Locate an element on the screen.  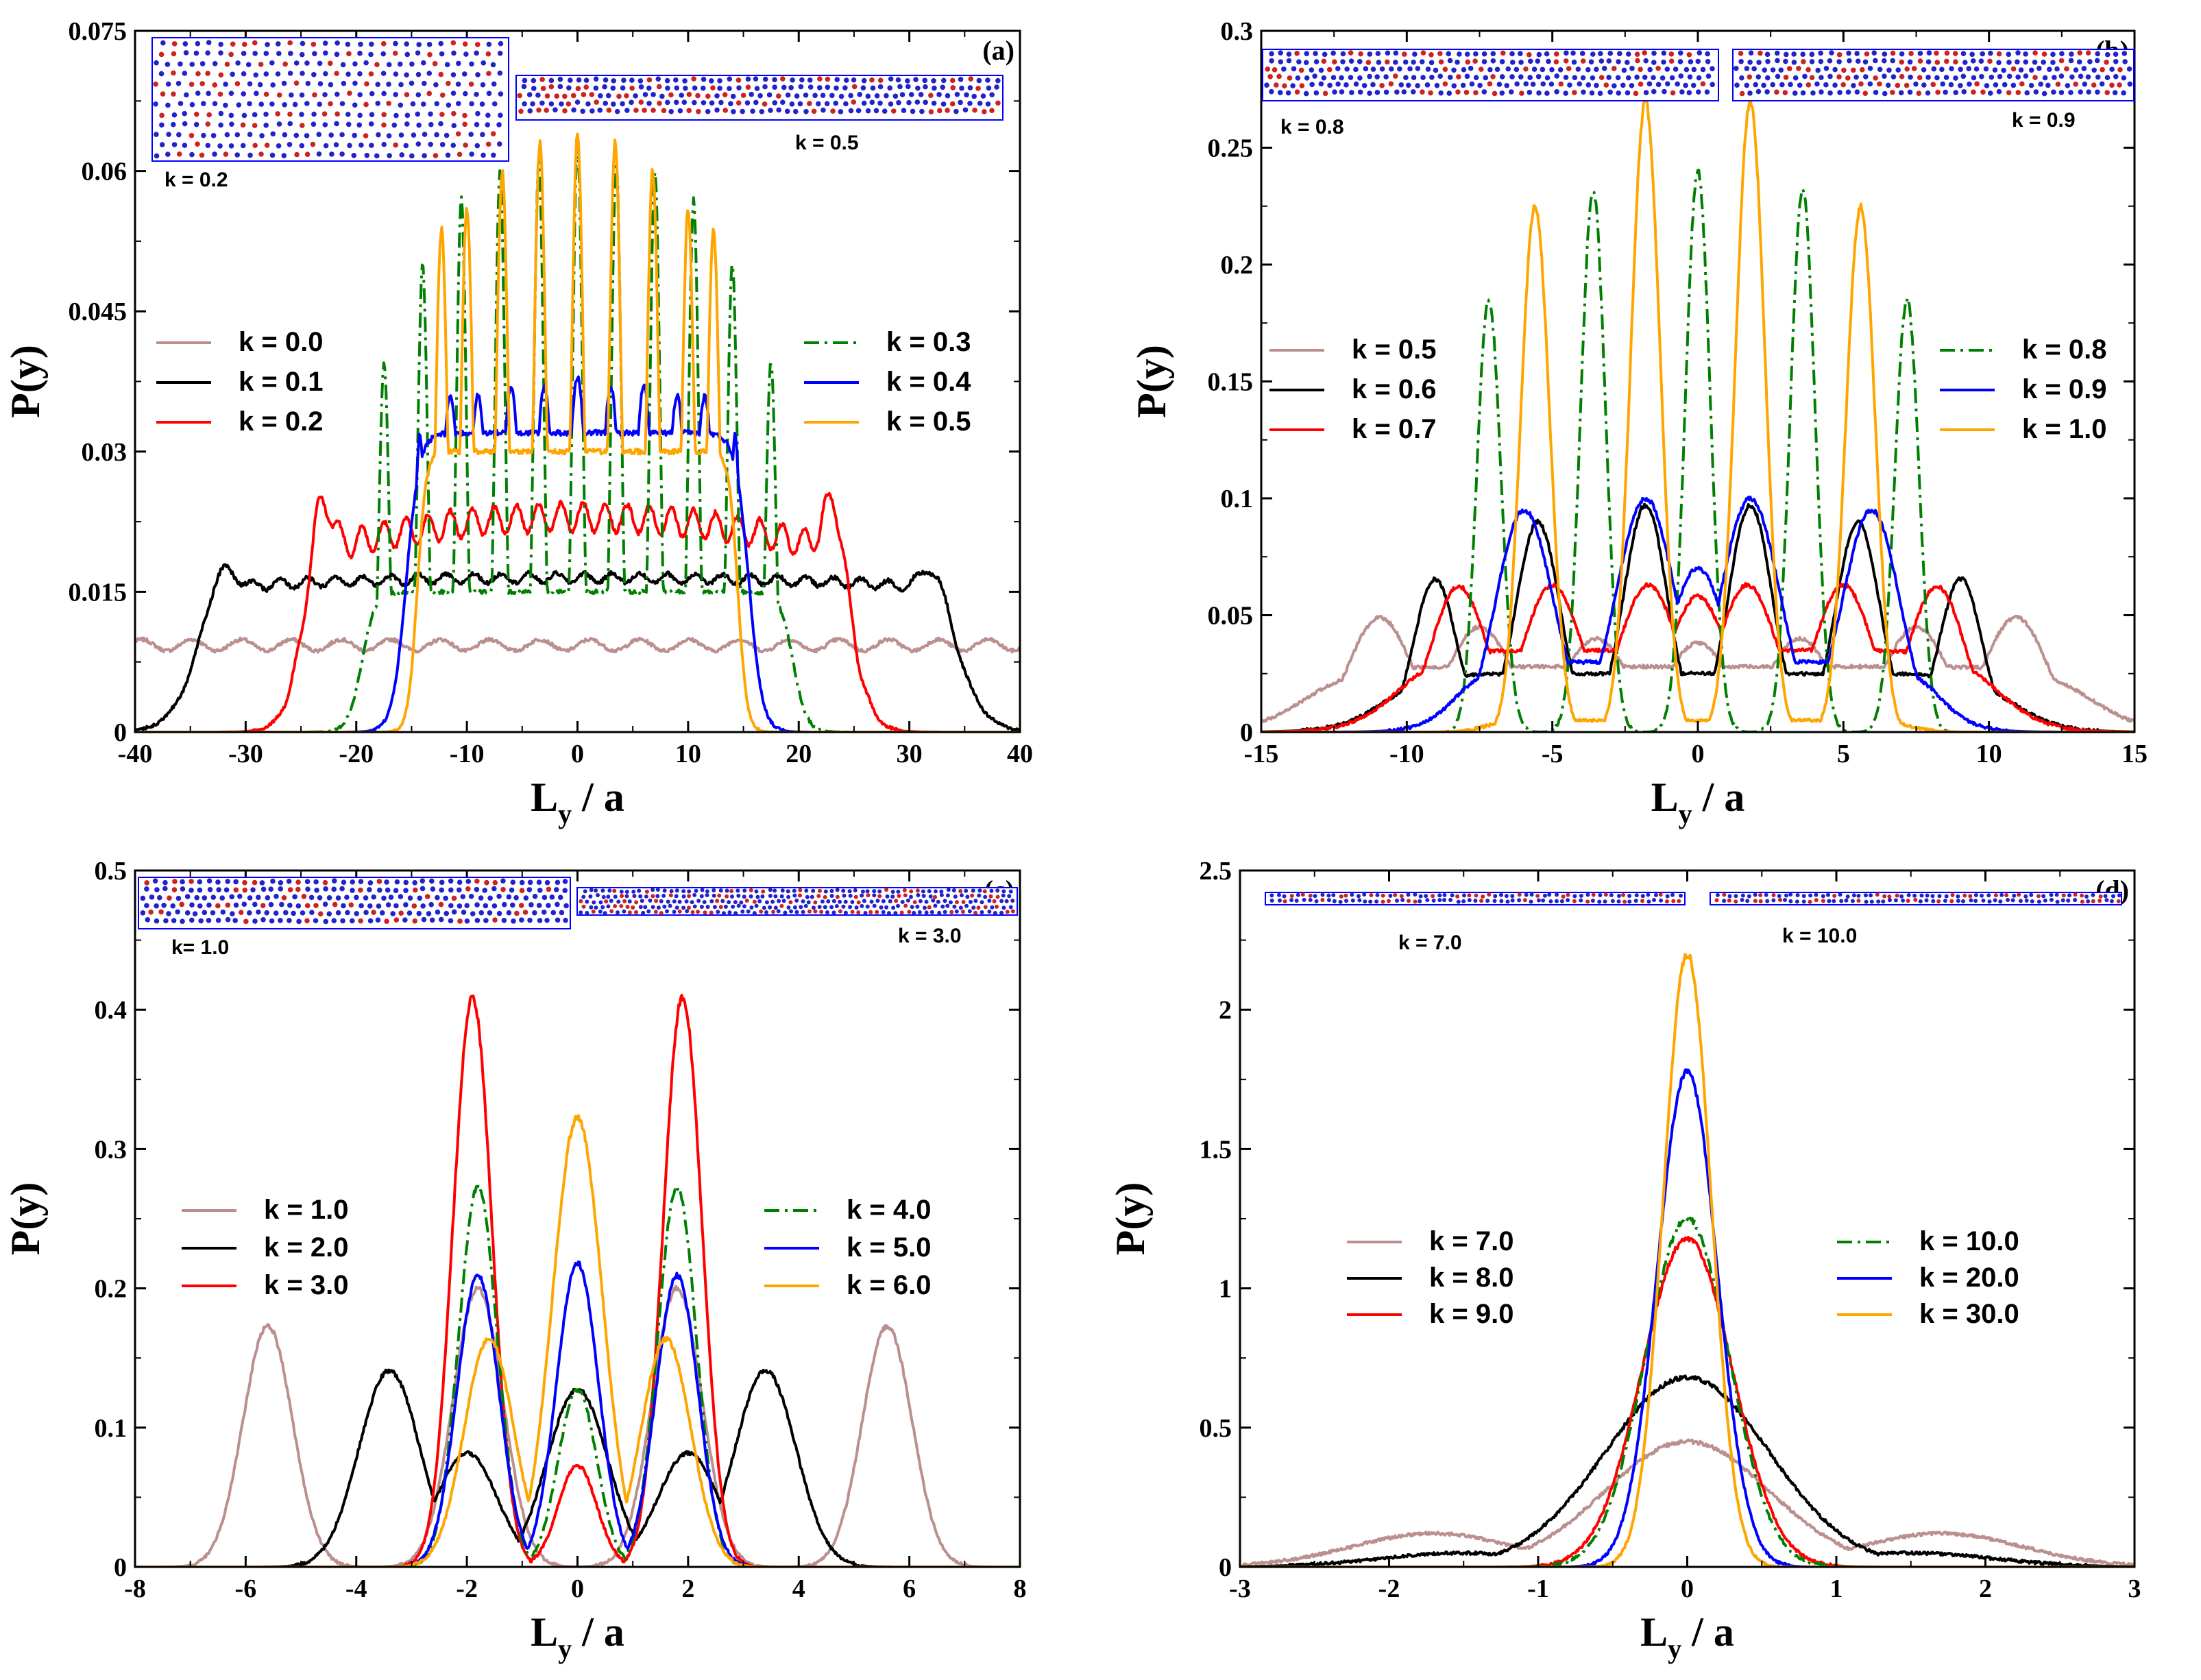
x-tick-label: 15 is located at coordinates (2134, 754).